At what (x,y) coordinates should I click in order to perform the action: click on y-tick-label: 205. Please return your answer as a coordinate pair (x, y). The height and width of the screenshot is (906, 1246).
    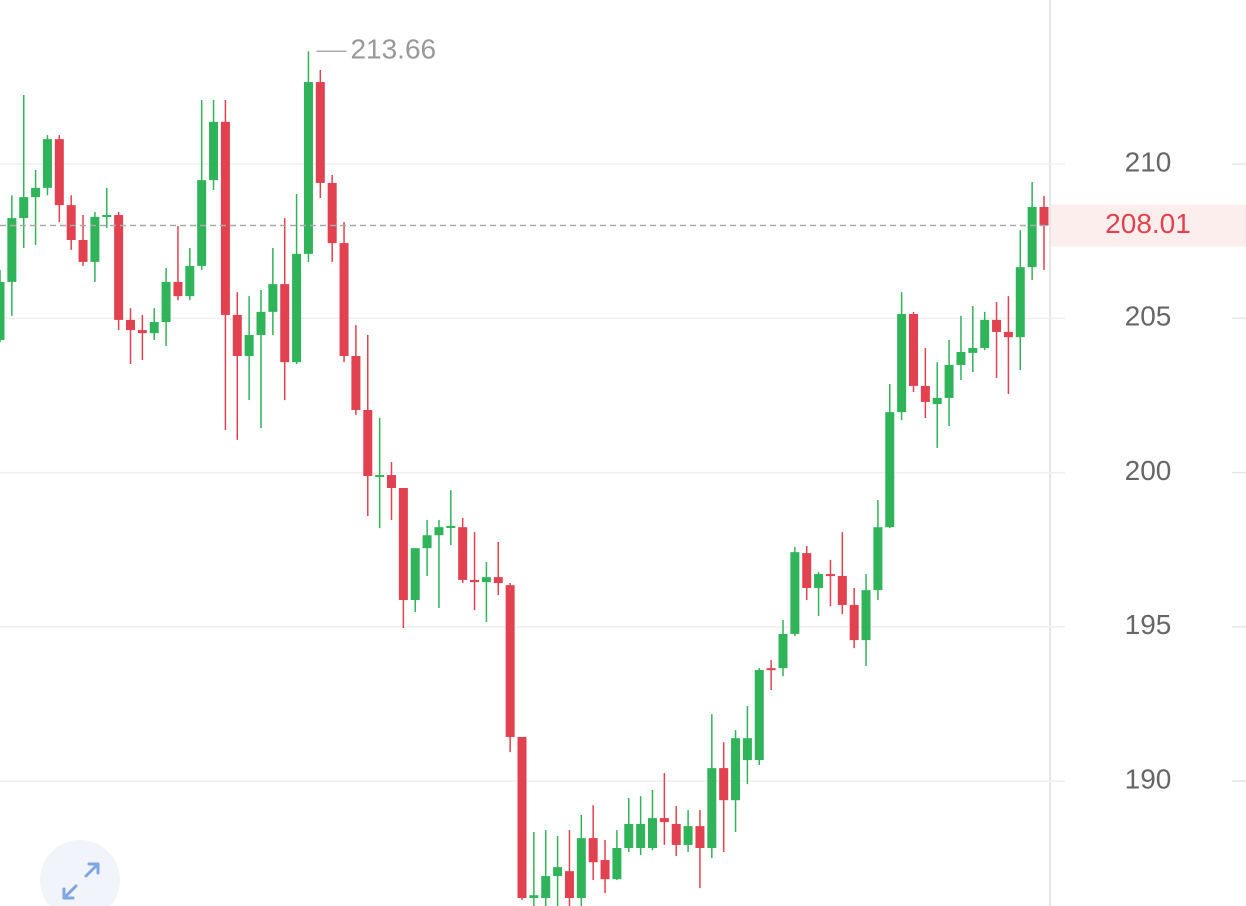
    Looking at the image, I should click on (1148, 316).